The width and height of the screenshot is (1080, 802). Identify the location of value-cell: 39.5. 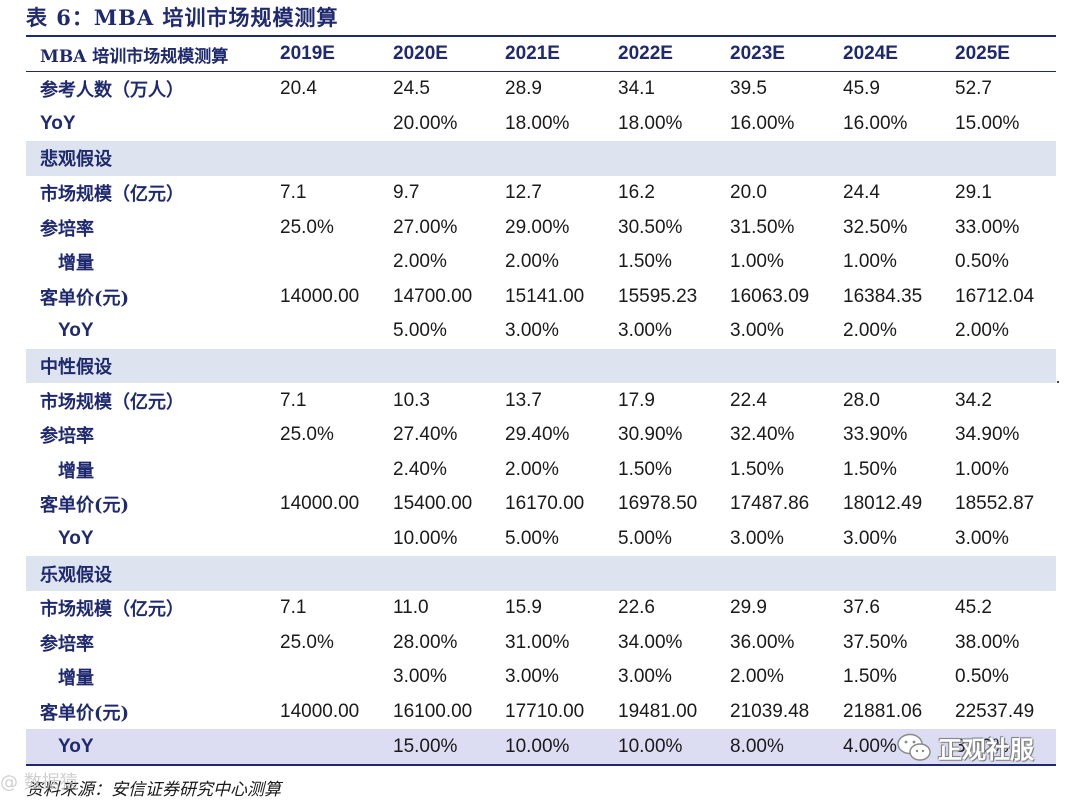
(748, 89).